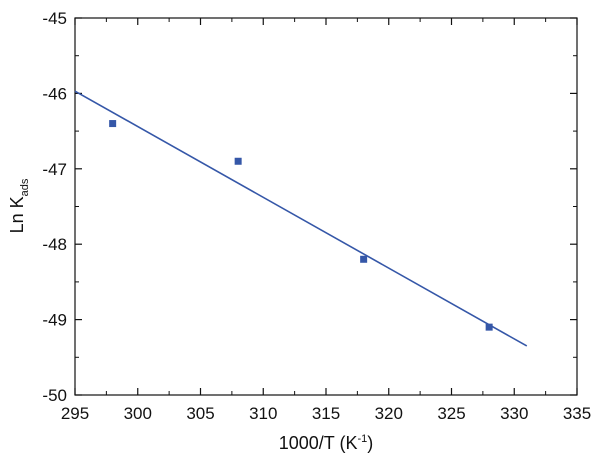 The image size is (600, 466). What do you see at coordinates (54, 93) in the screenshot?
I see `y-tick-label: -46` at bounding box center [54, 93].